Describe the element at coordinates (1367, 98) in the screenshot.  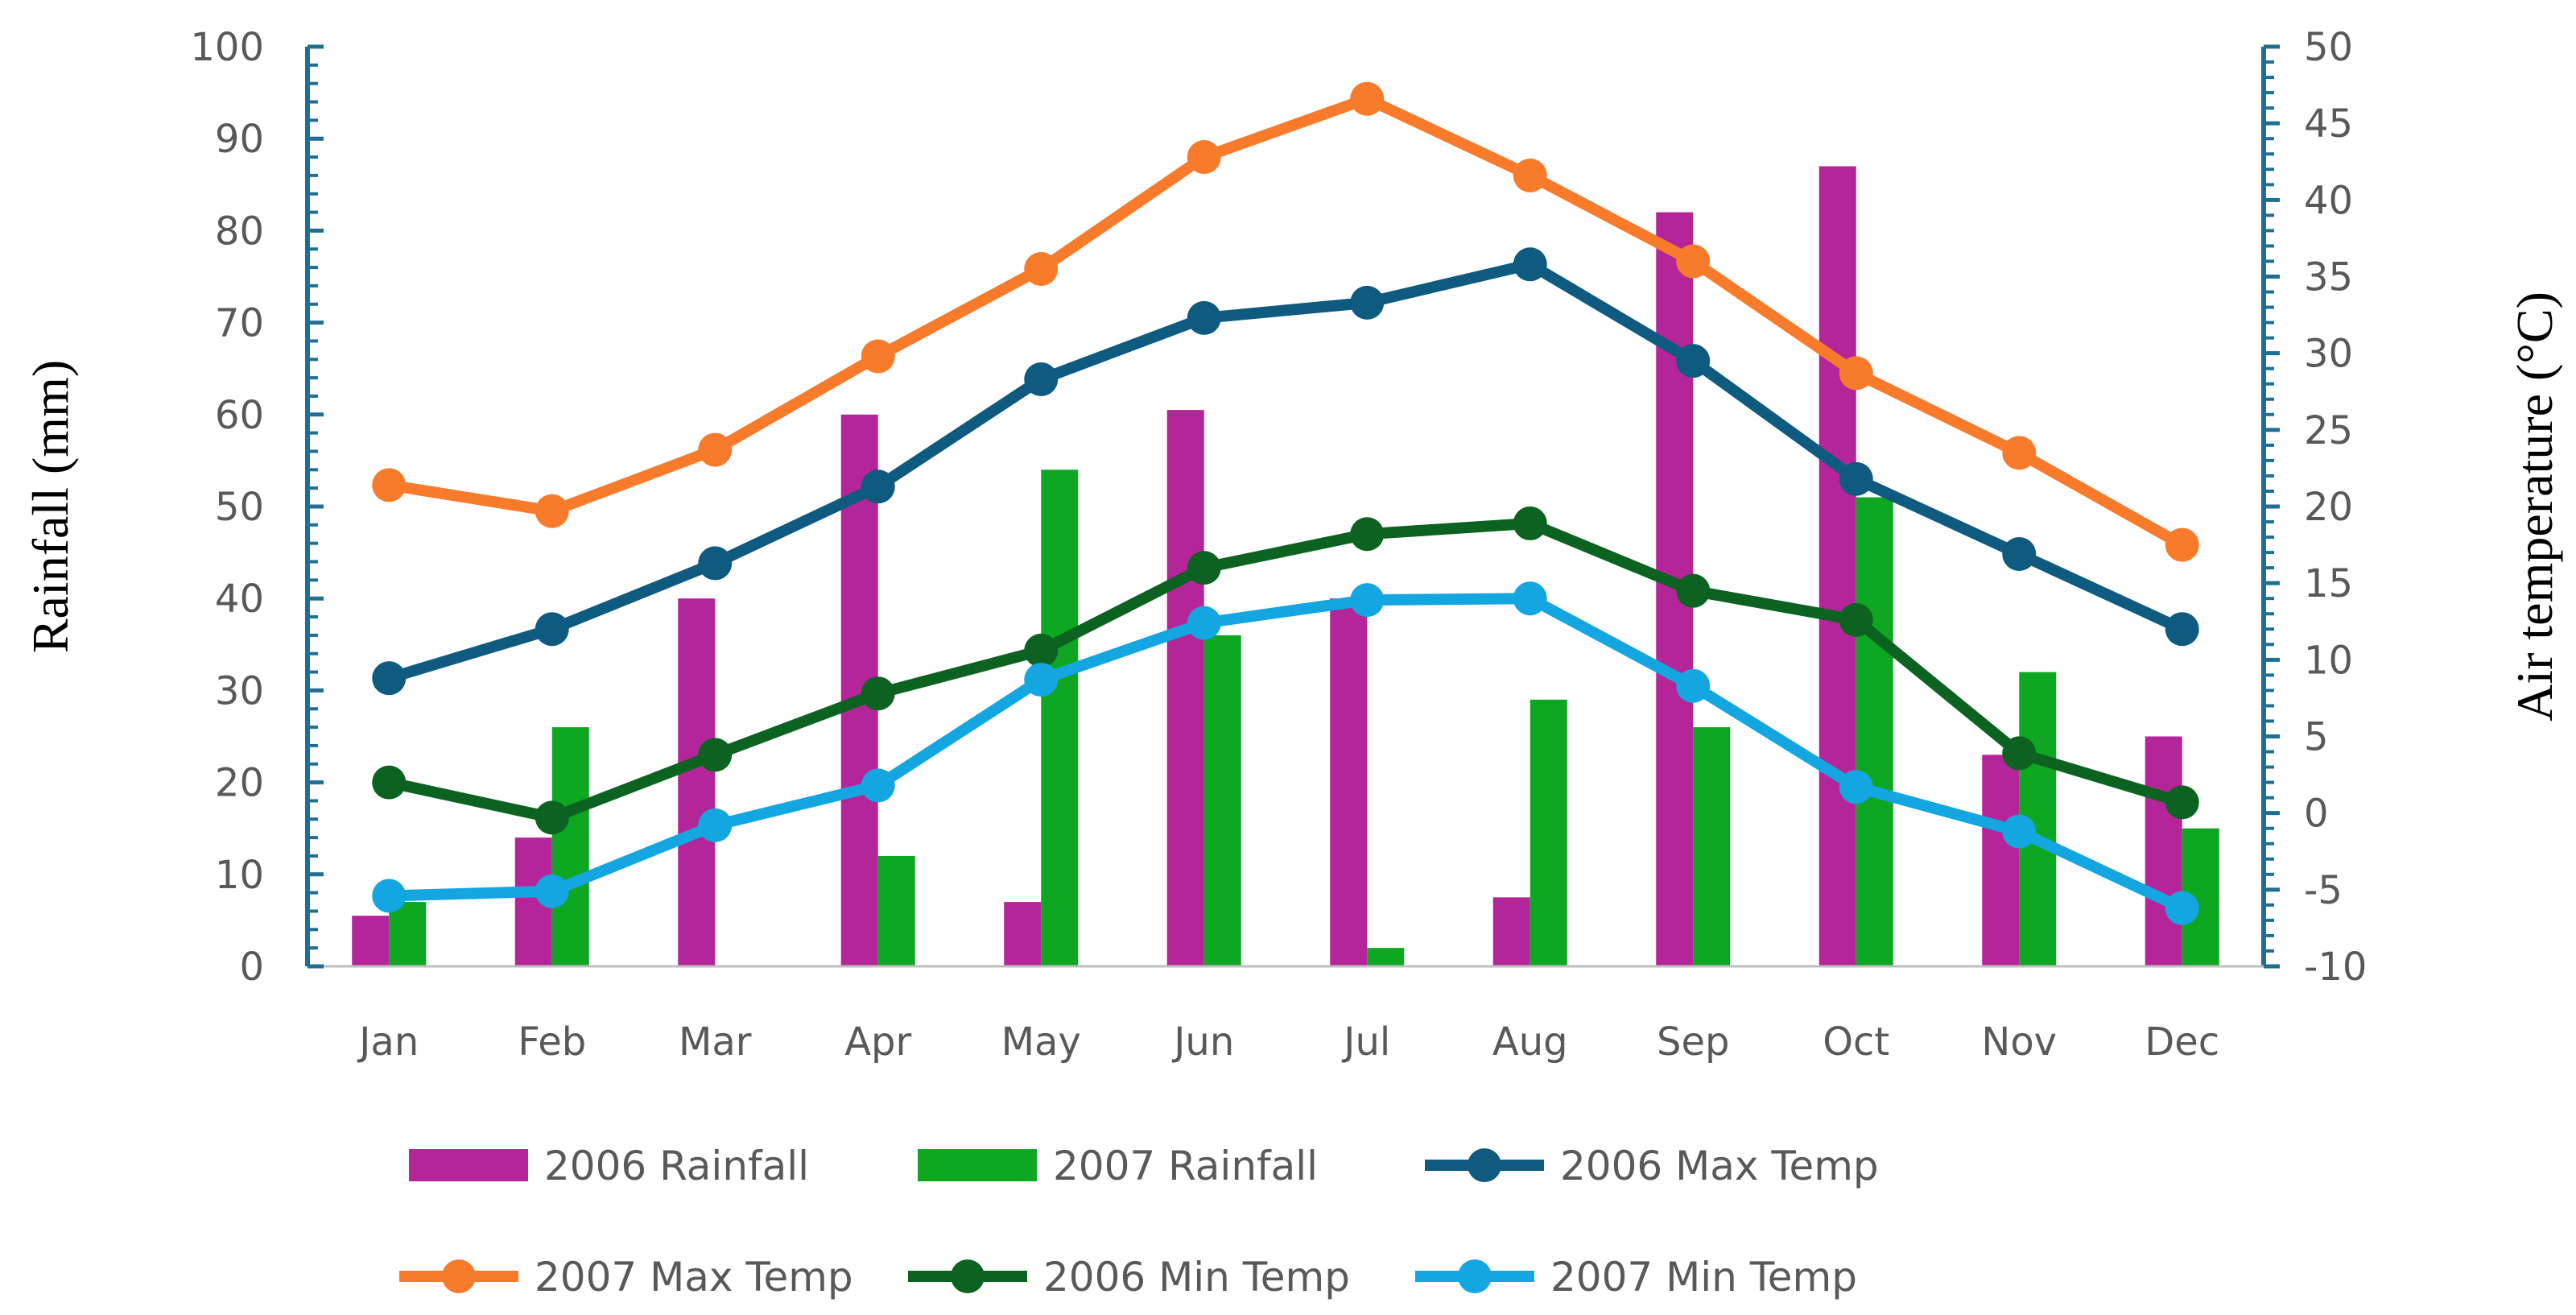
I see `point-2007-max-temp-jul` at that location.